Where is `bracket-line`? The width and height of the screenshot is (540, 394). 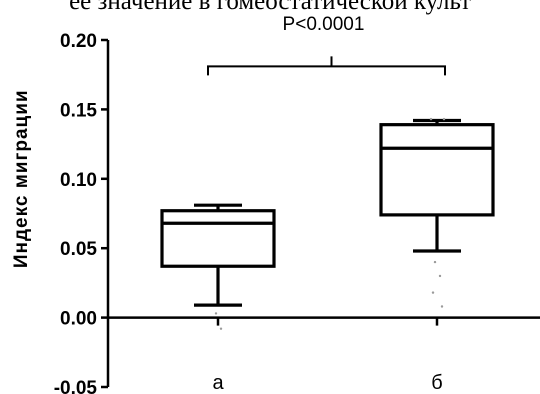
bracket-line is located at coordinates (326, 70).